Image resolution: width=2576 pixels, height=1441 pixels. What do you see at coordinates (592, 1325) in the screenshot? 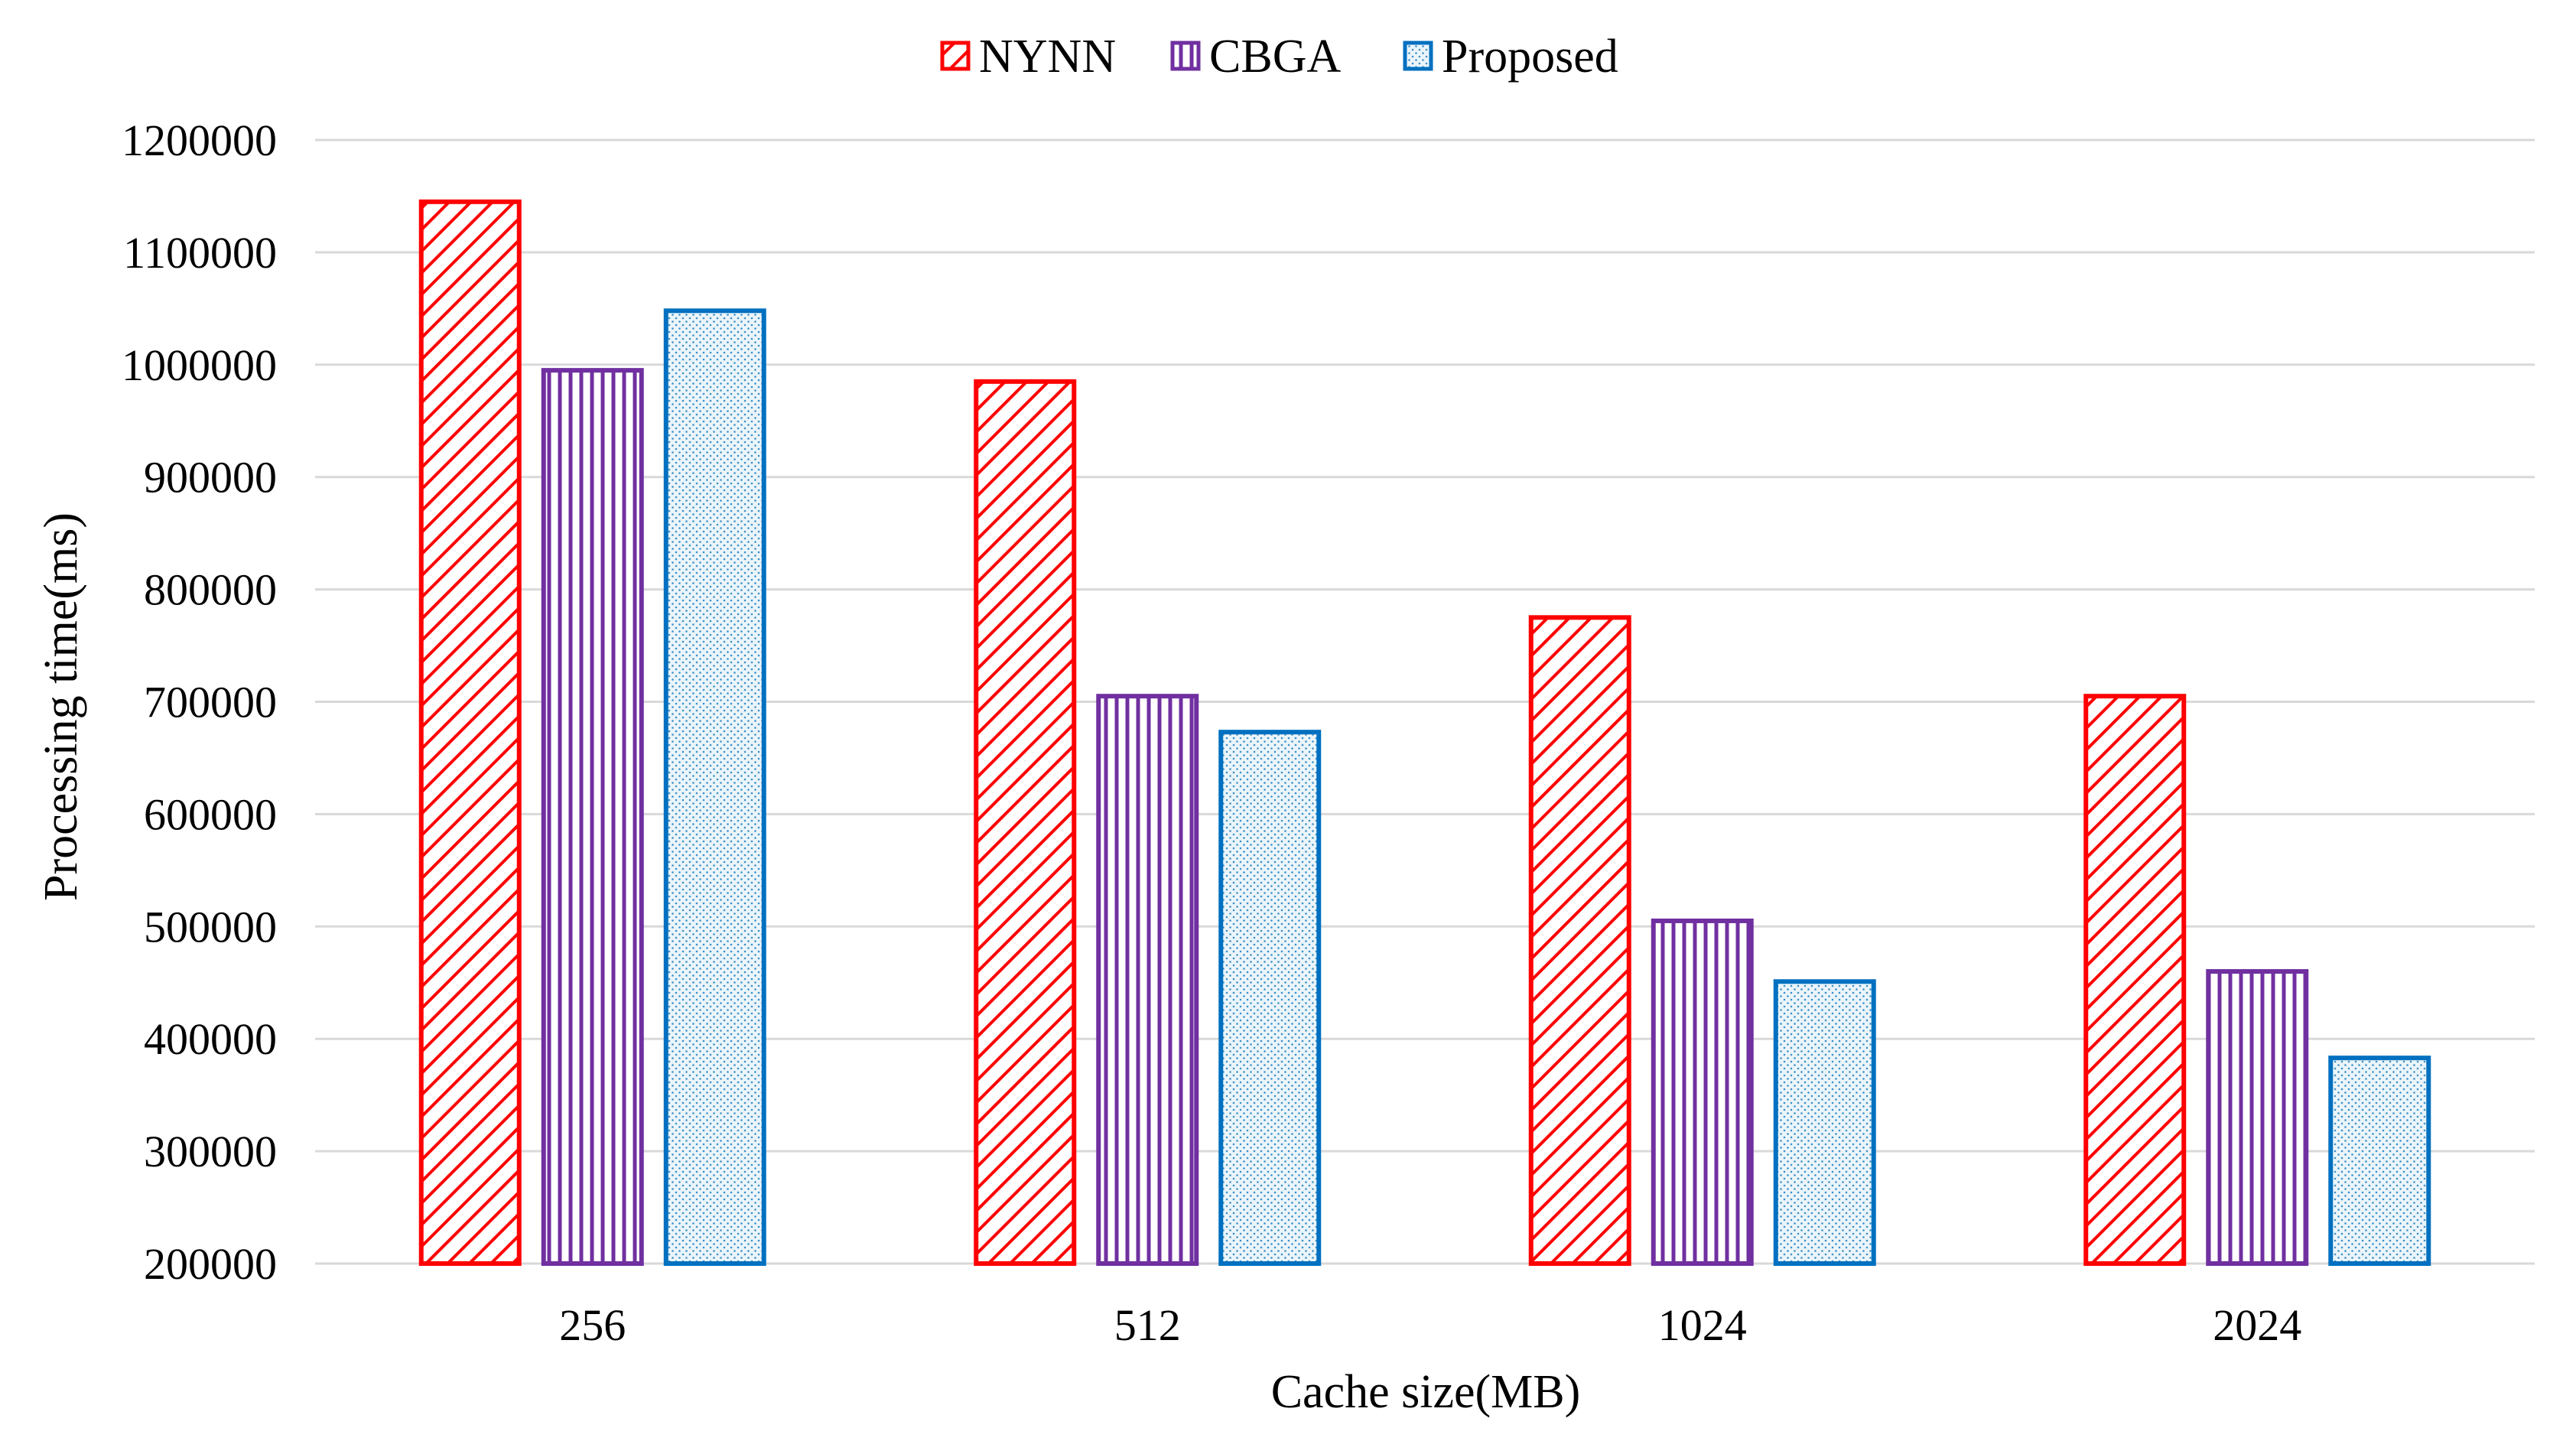
I see `x-tick-label: 256` at bounding box center [592, 1325].